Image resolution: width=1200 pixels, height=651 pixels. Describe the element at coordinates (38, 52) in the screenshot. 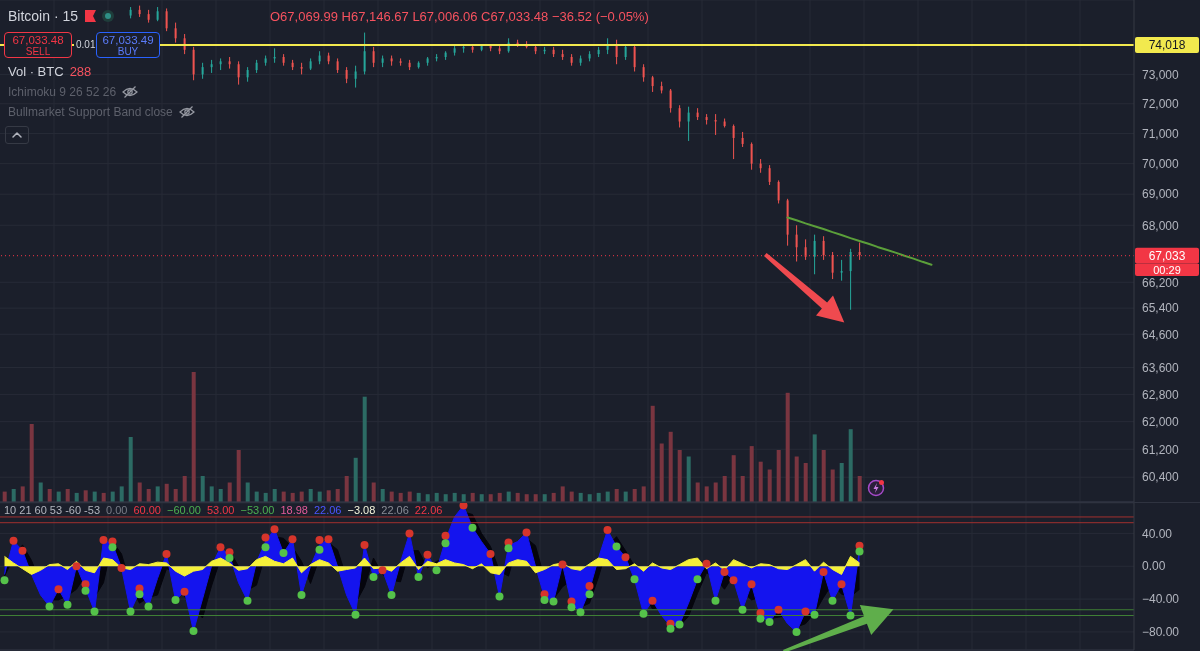

I see `annotation: SELL` at that location.